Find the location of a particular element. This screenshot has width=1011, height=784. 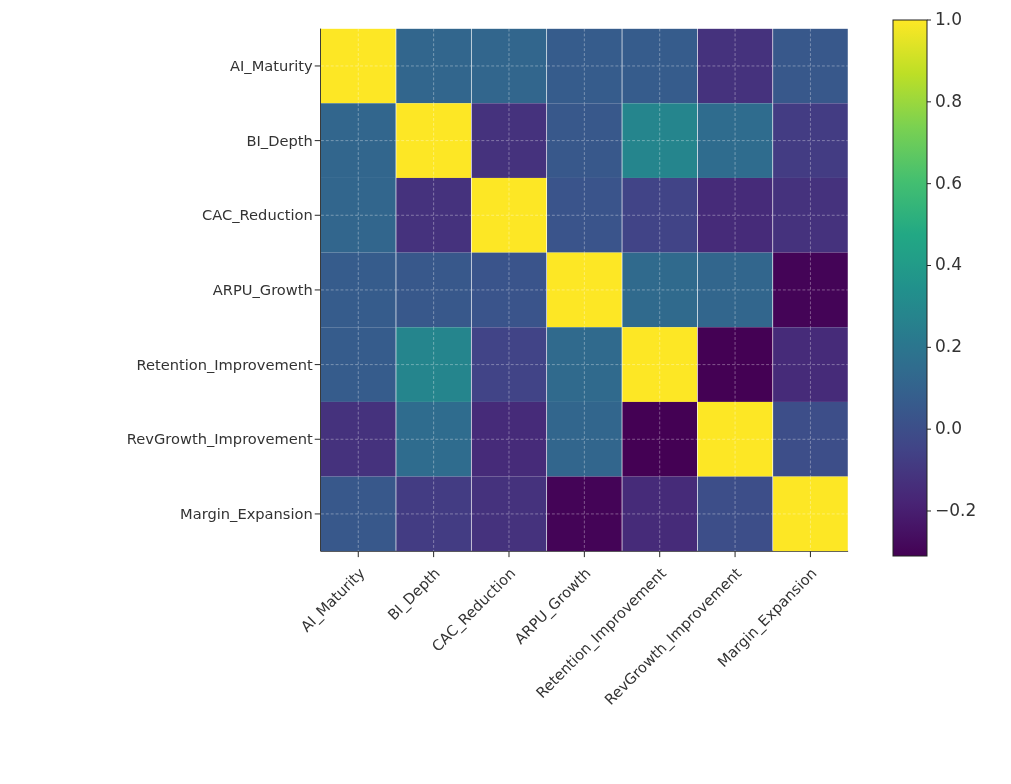

y-tick-label: Margin_Expansion is located at coordinates (246, 514).